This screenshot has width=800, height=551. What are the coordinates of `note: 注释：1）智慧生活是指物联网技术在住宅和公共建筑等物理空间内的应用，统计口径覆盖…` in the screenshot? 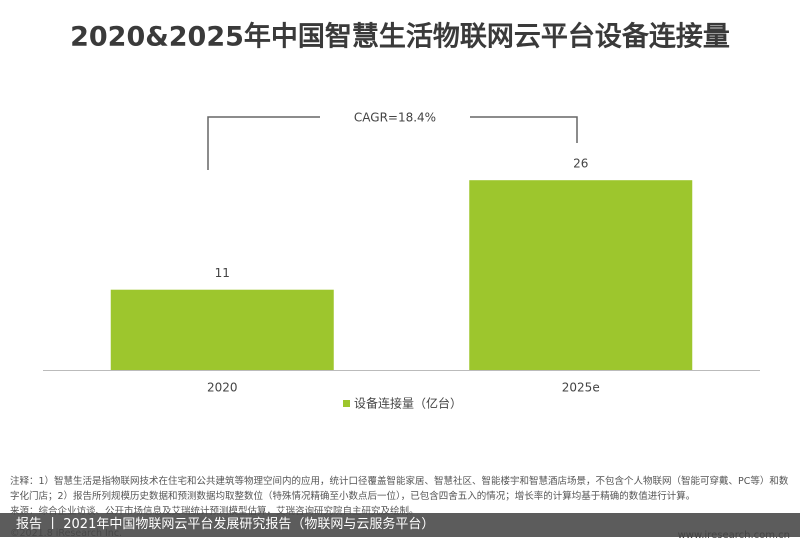 It's located at (399, 489).